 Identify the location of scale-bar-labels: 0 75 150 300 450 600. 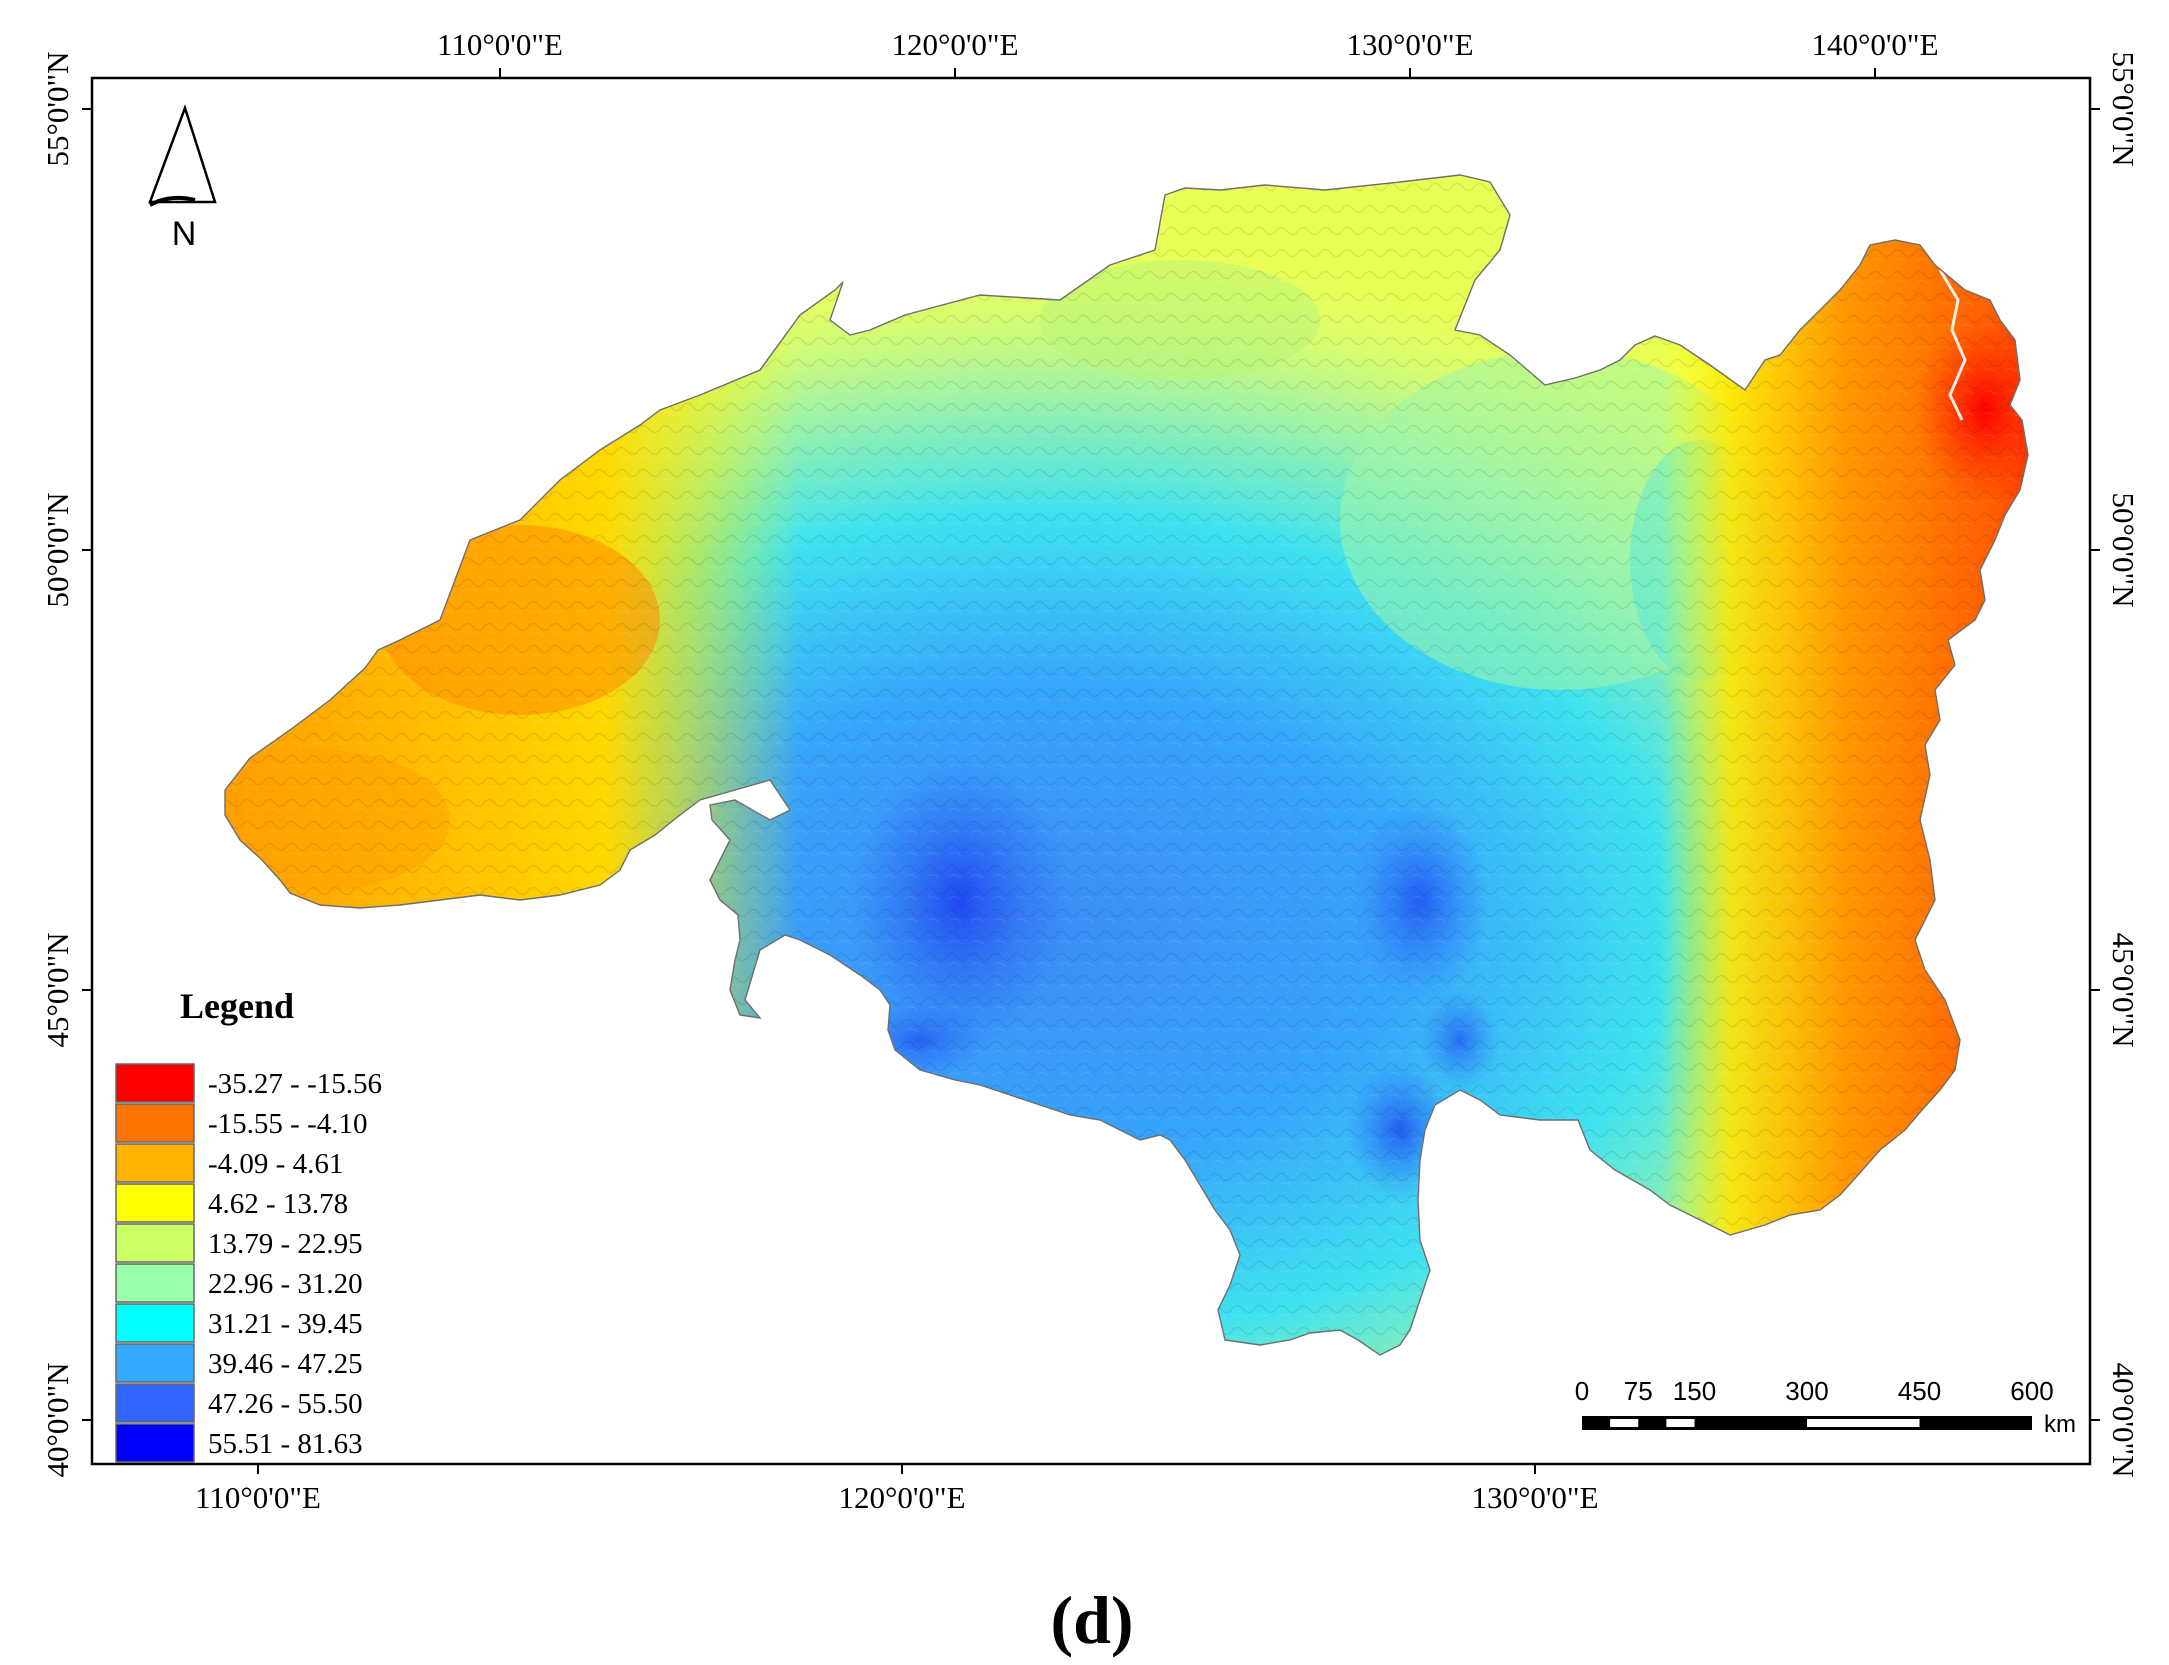
(1814, 1391).